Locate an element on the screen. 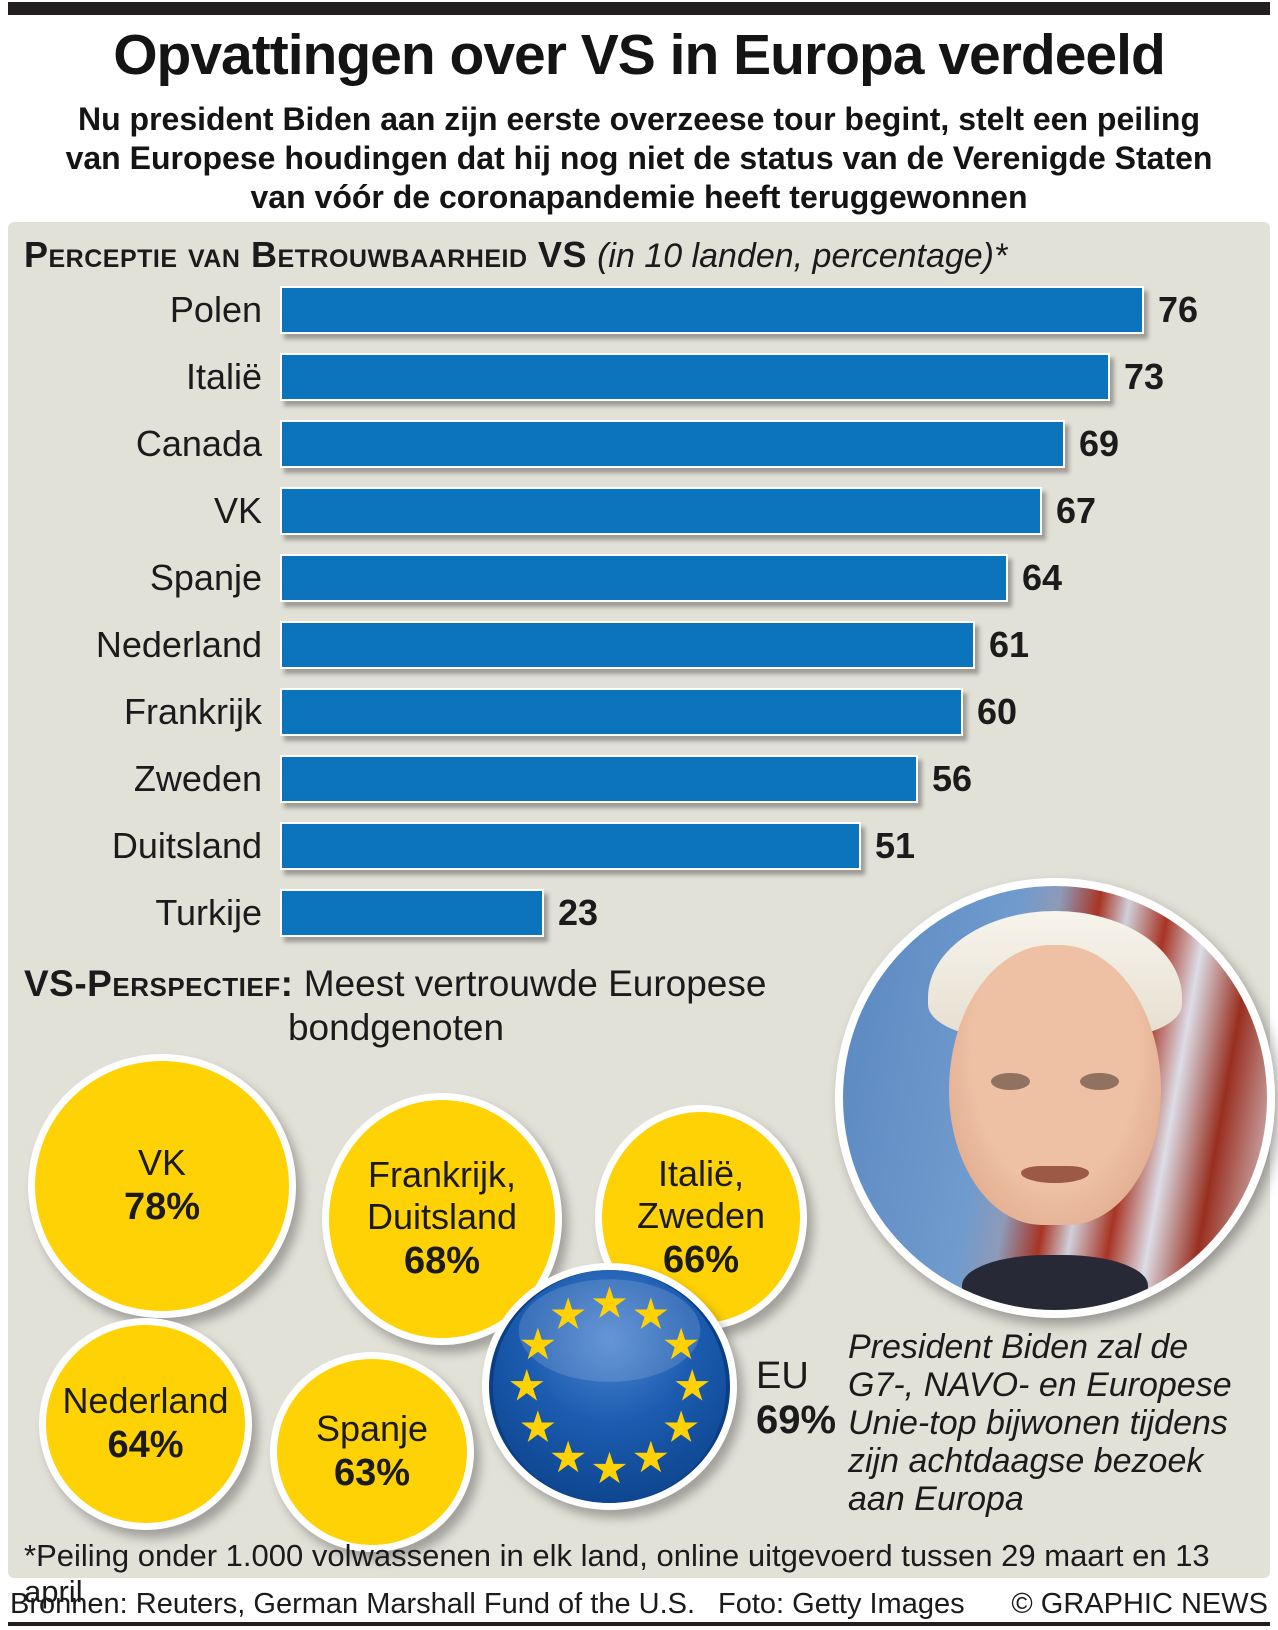  bar-value: 56 is located at coordinates (952, 778).